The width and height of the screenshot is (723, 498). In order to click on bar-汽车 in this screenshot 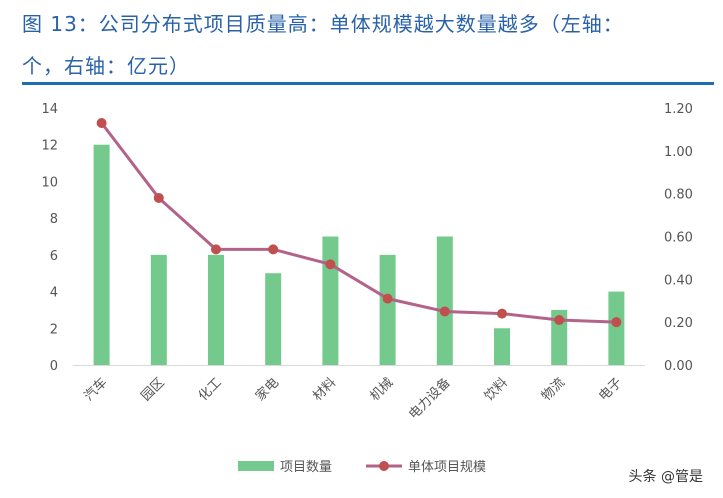, I will do `click(101, 254)`.